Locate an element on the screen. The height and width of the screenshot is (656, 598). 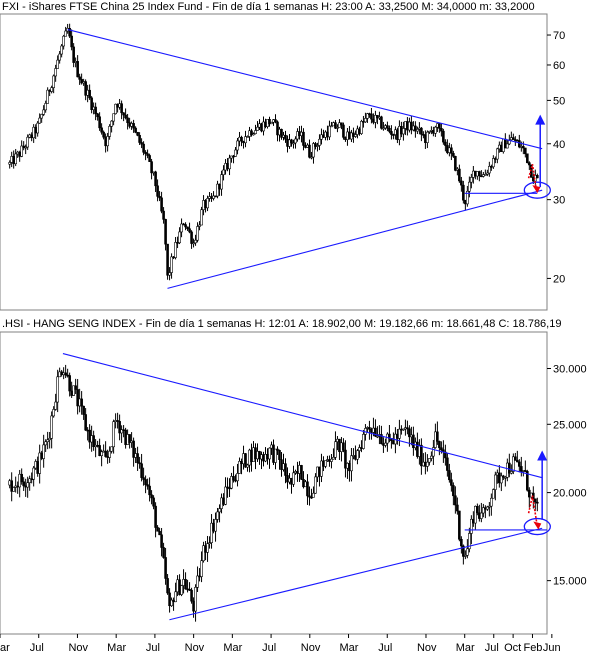
fxi-ytick-label: 30 is located at coordinates (559, 201).